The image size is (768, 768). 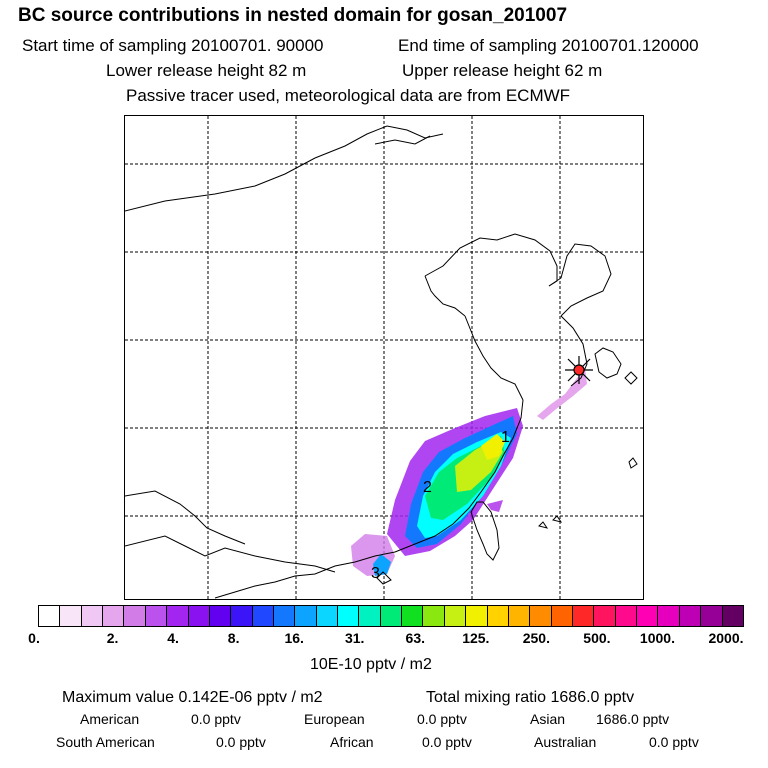 I want to click on asian-value: 1686.0 pptv, so click(x=633, y=719).